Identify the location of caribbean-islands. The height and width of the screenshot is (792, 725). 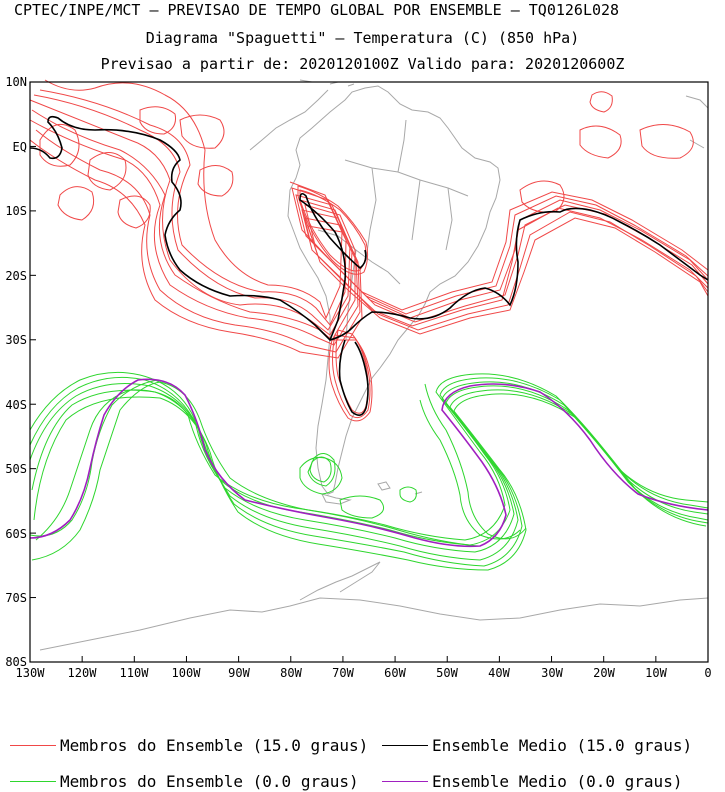
(327, 83).